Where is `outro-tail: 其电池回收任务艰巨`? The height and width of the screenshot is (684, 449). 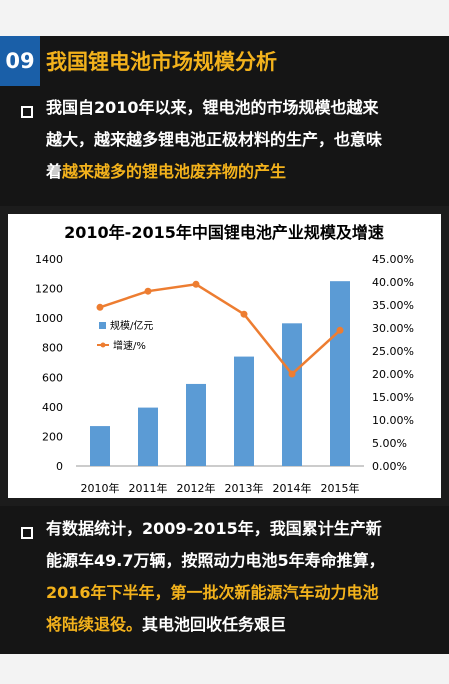
outro-tail: 其电池回收任务艰巨 is located at coordinates (214, 624).